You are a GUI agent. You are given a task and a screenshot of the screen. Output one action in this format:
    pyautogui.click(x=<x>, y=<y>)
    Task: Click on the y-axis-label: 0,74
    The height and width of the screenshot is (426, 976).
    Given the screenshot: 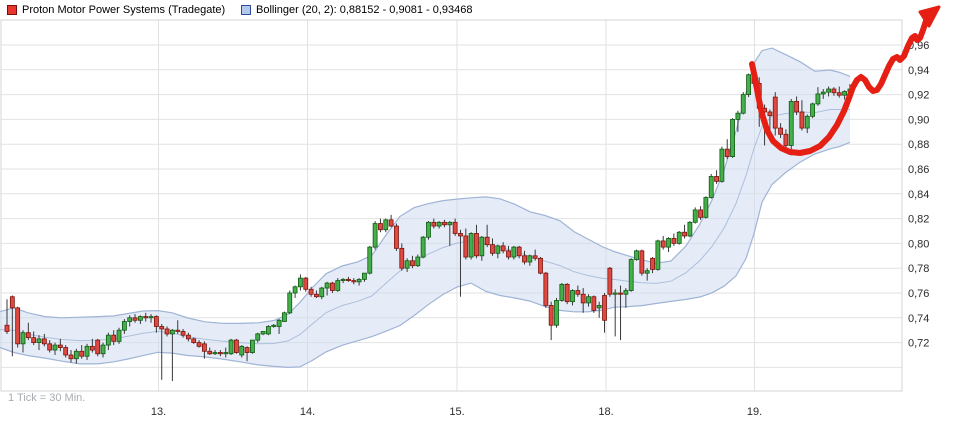 What is the action you would take?
    pyautogui.click(x=918, y=319)
    